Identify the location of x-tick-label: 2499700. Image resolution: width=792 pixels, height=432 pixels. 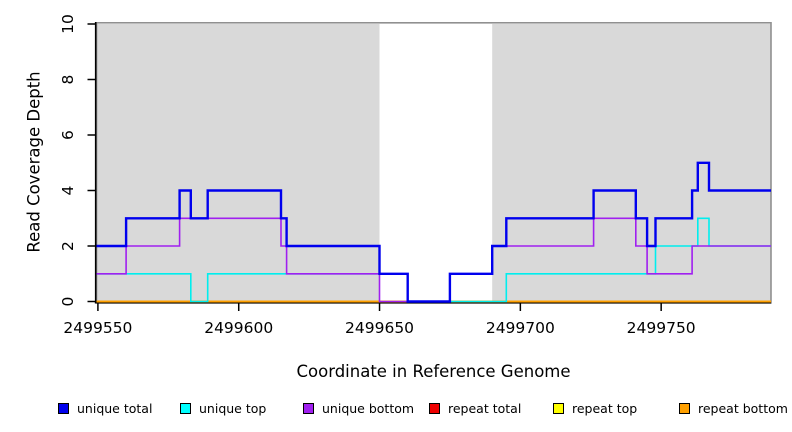
(520, 328).